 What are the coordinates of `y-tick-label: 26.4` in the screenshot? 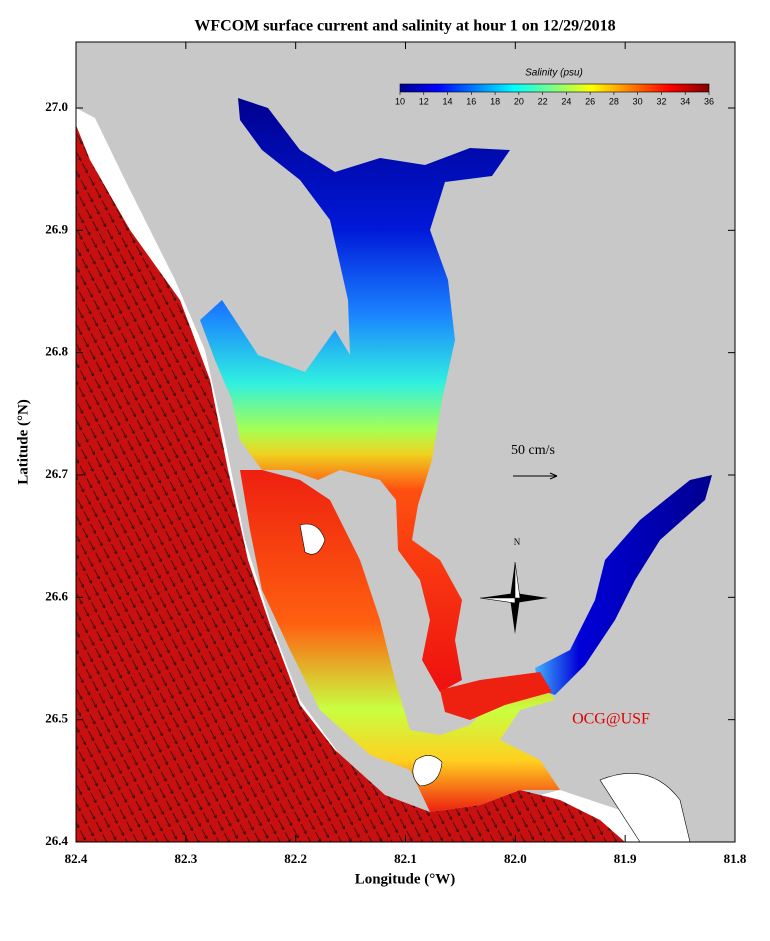 It's located at (56, 840).